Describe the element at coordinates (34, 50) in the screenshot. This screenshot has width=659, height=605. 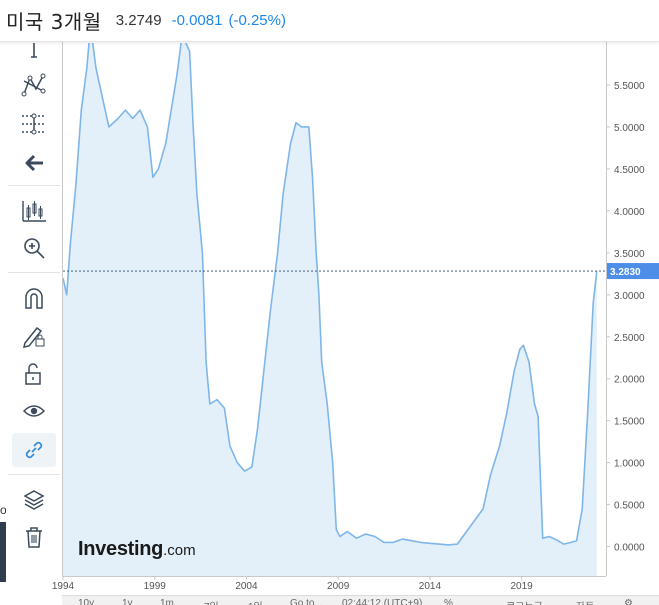
I see `crosshair-icon` at that location.